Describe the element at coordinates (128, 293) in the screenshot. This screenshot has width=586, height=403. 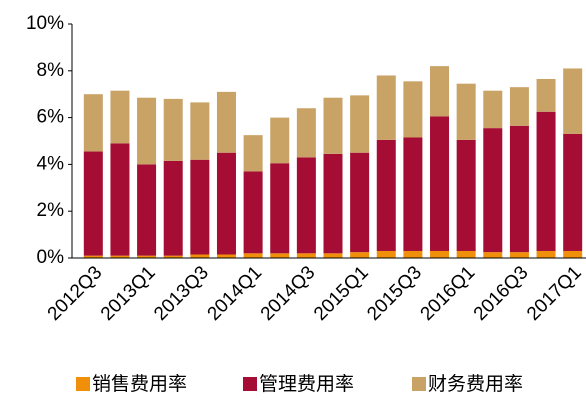
I see `x-tick-label: 2013Q1` at that location.